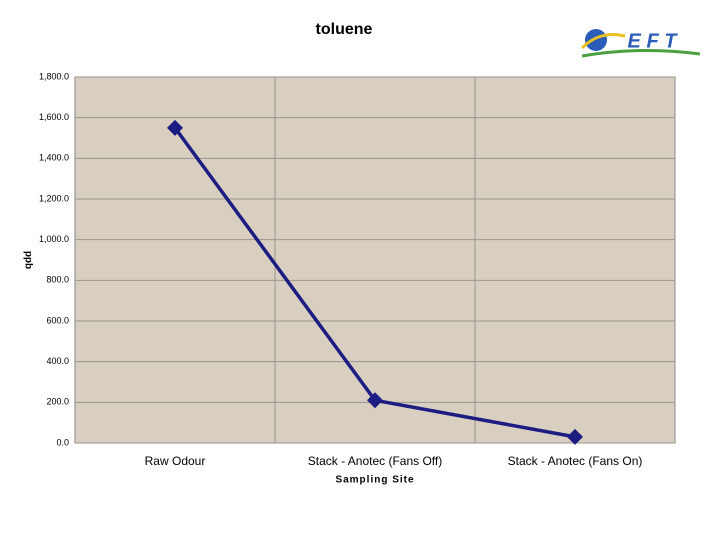 This screenshot has width=720, height=540. I want to click on logo: E F T, so click(640, 43).